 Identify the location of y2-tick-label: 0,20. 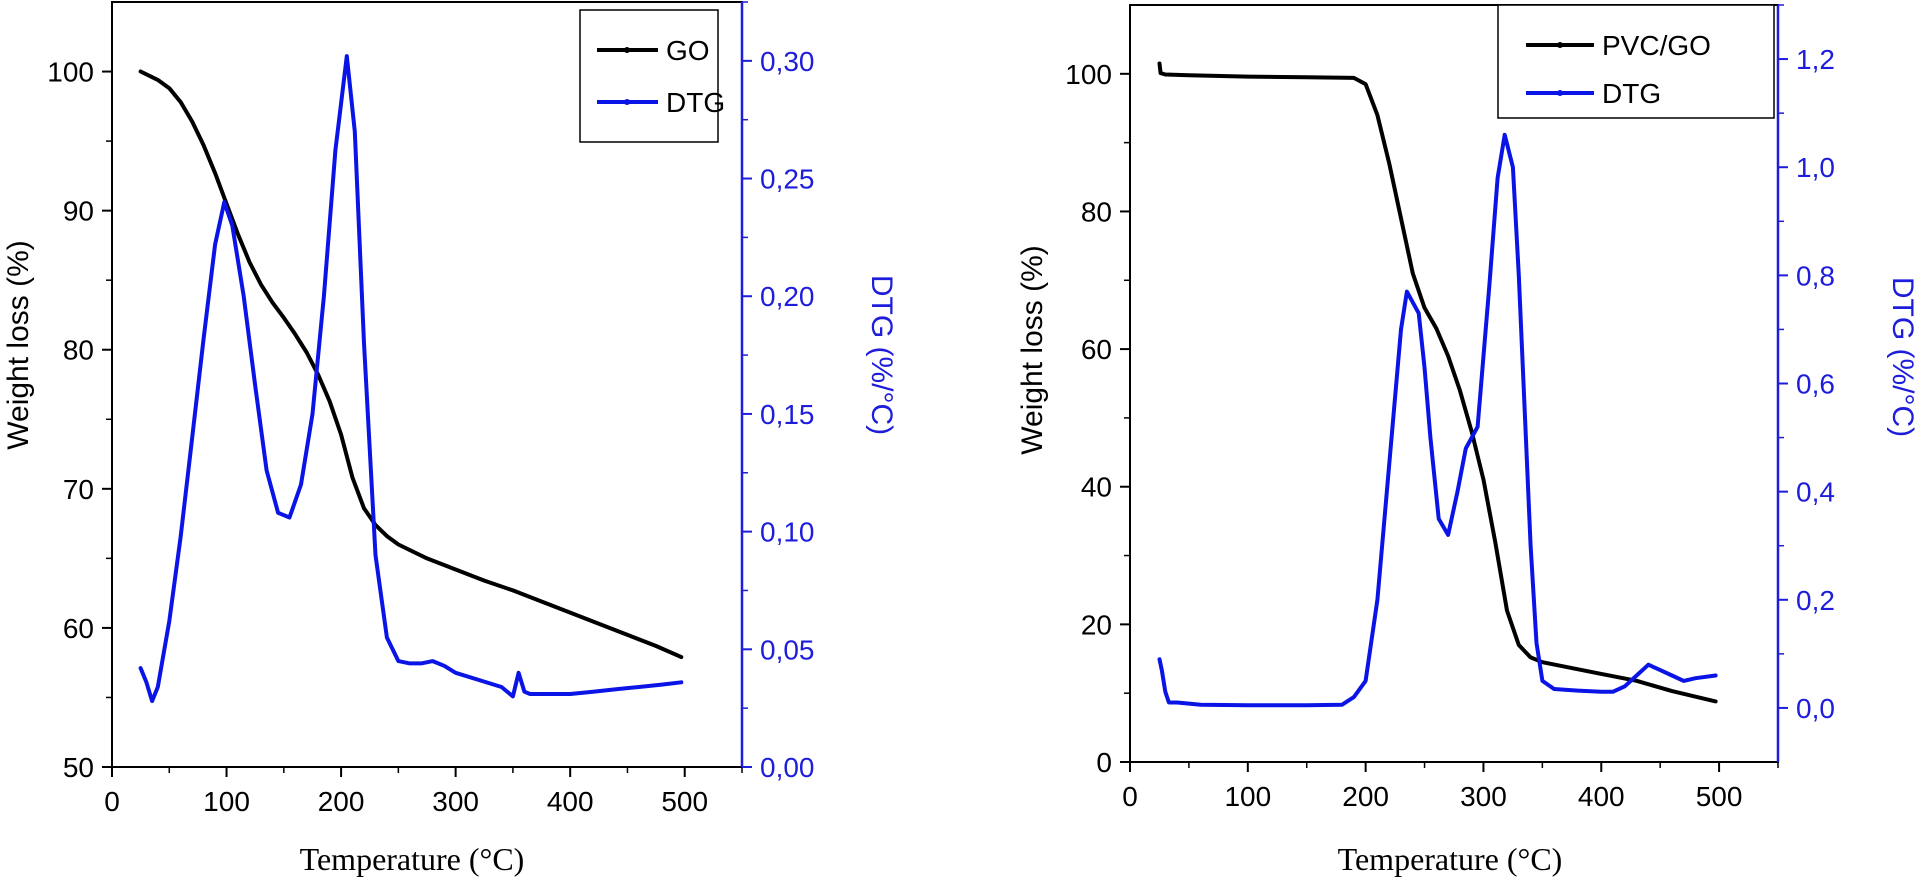
(787, 296).